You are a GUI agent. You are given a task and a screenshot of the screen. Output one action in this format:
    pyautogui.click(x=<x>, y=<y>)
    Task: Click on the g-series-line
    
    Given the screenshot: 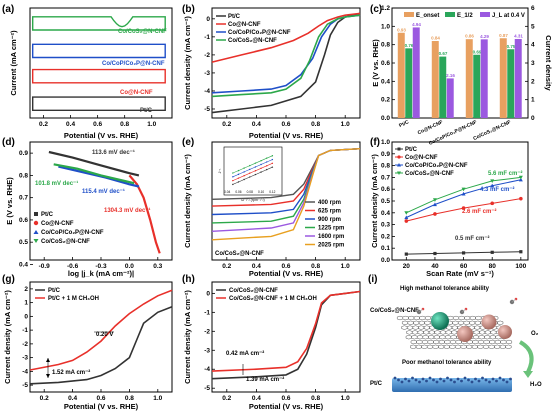 What is the action you would take?
    pyautogui.click(x=101, y=330)
    